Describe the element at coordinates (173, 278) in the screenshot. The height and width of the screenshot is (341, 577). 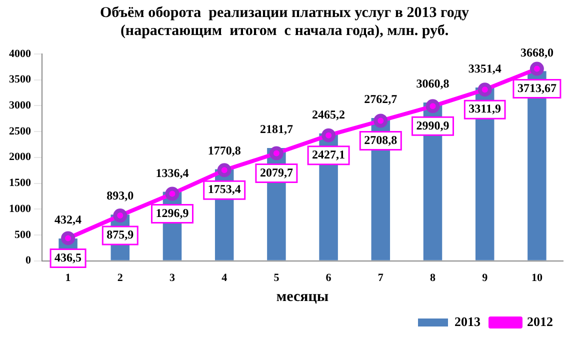
I see `x-tick-label: 3` at that location.